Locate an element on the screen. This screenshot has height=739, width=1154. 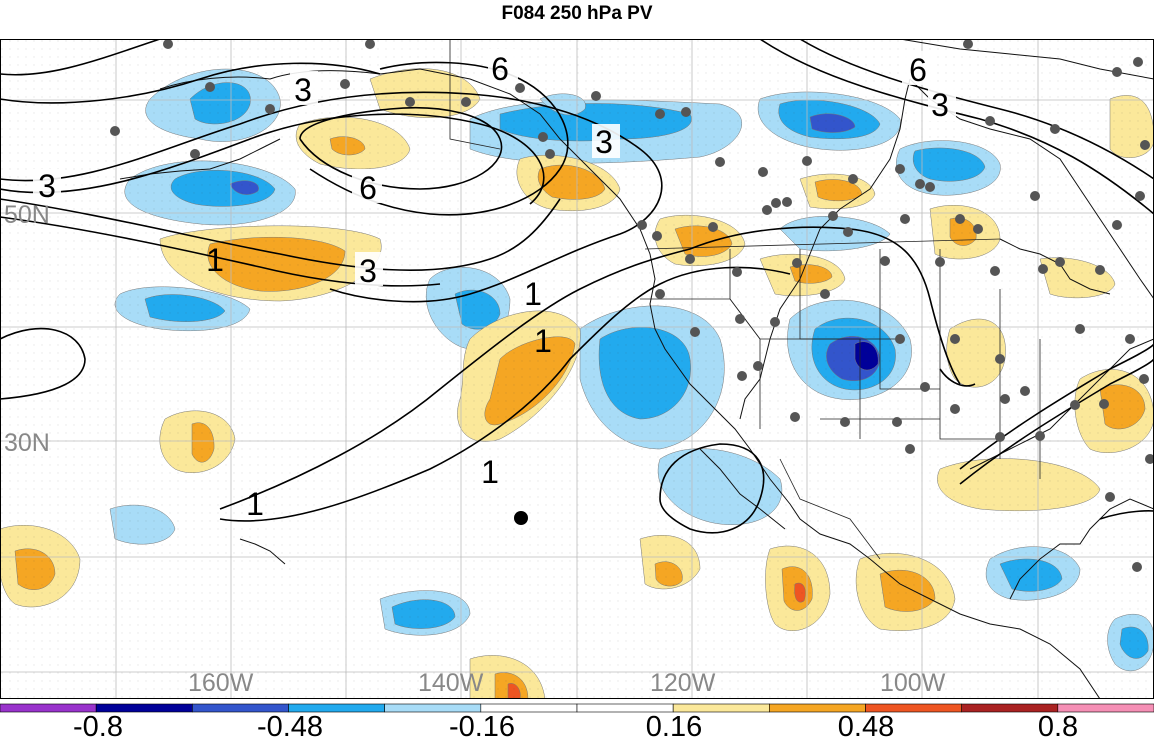
lon-label-140w: 140W is located at coordinates (451, 683).